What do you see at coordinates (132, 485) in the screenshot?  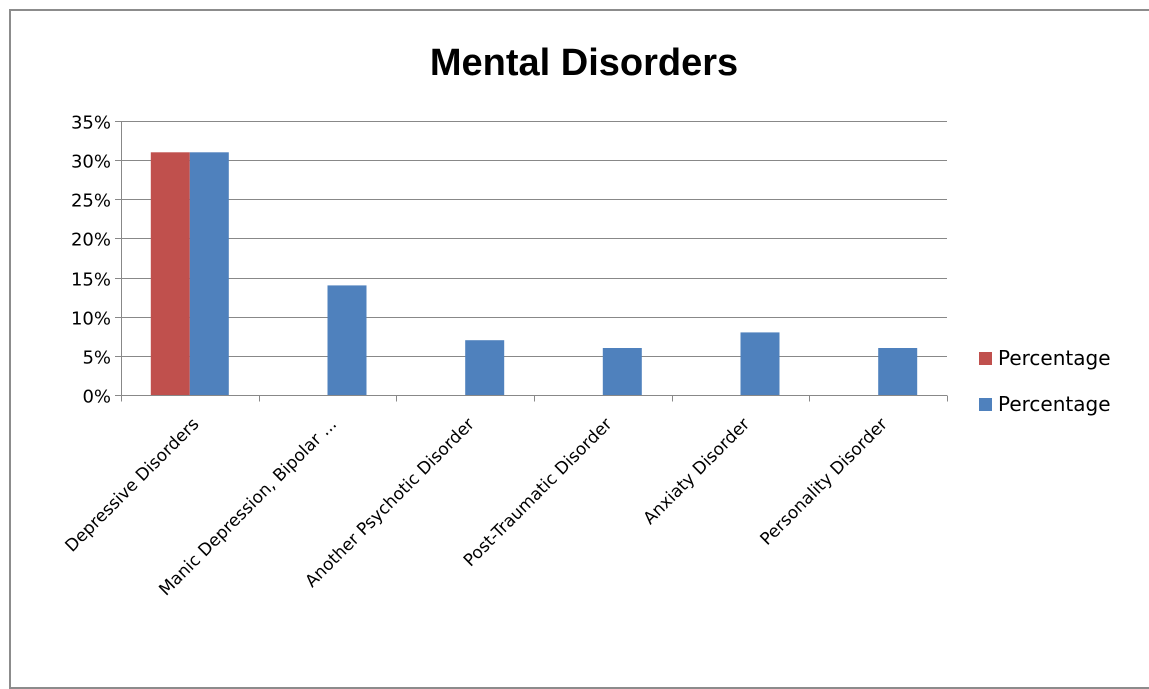 I see `x-tick-label: Depressive Disorders` at bounding box center [132, 485].